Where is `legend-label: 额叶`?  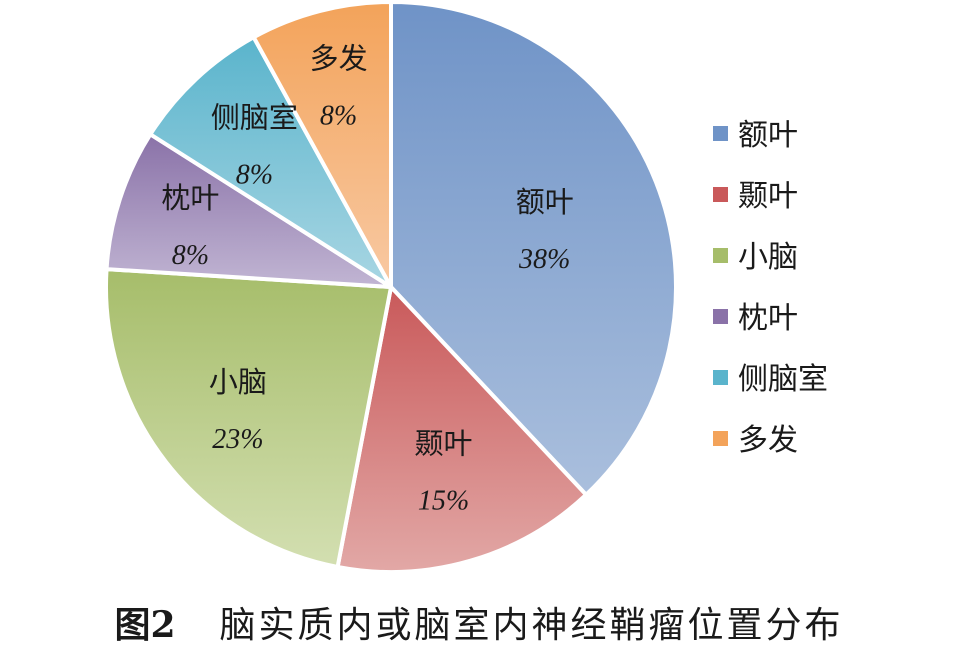 legend-label: 额叶 is located at coordinates (768, 135).